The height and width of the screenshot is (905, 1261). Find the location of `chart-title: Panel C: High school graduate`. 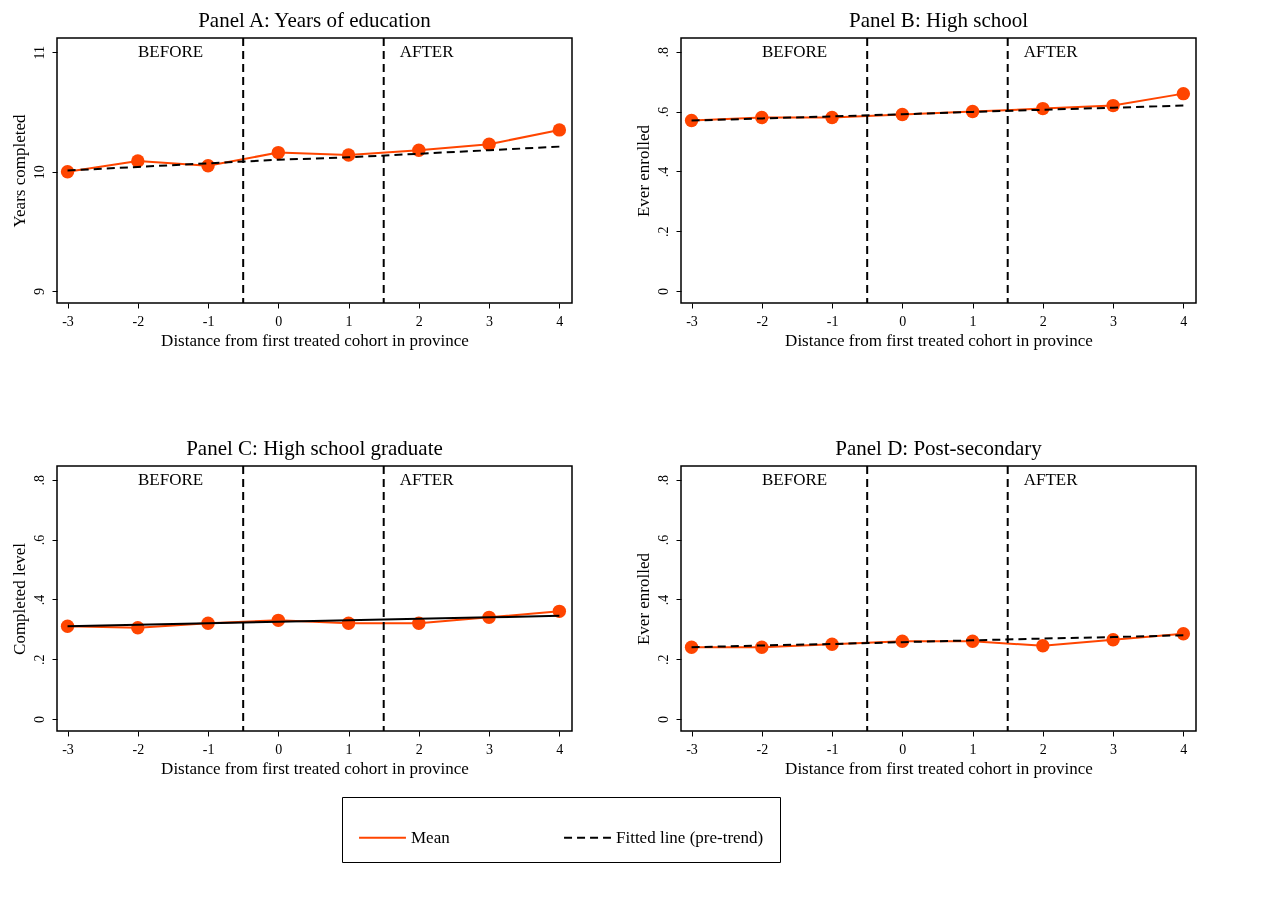

chart-title: Panel C: High school graduate is located at coordinates (314, 448).